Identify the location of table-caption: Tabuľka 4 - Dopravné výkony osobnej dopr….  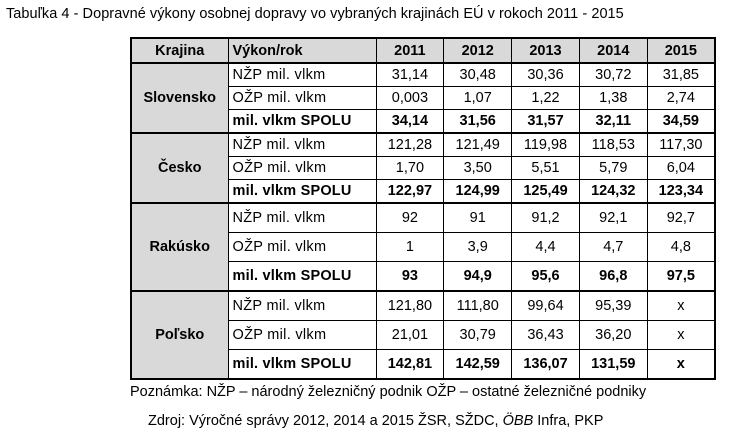
(315, 14).